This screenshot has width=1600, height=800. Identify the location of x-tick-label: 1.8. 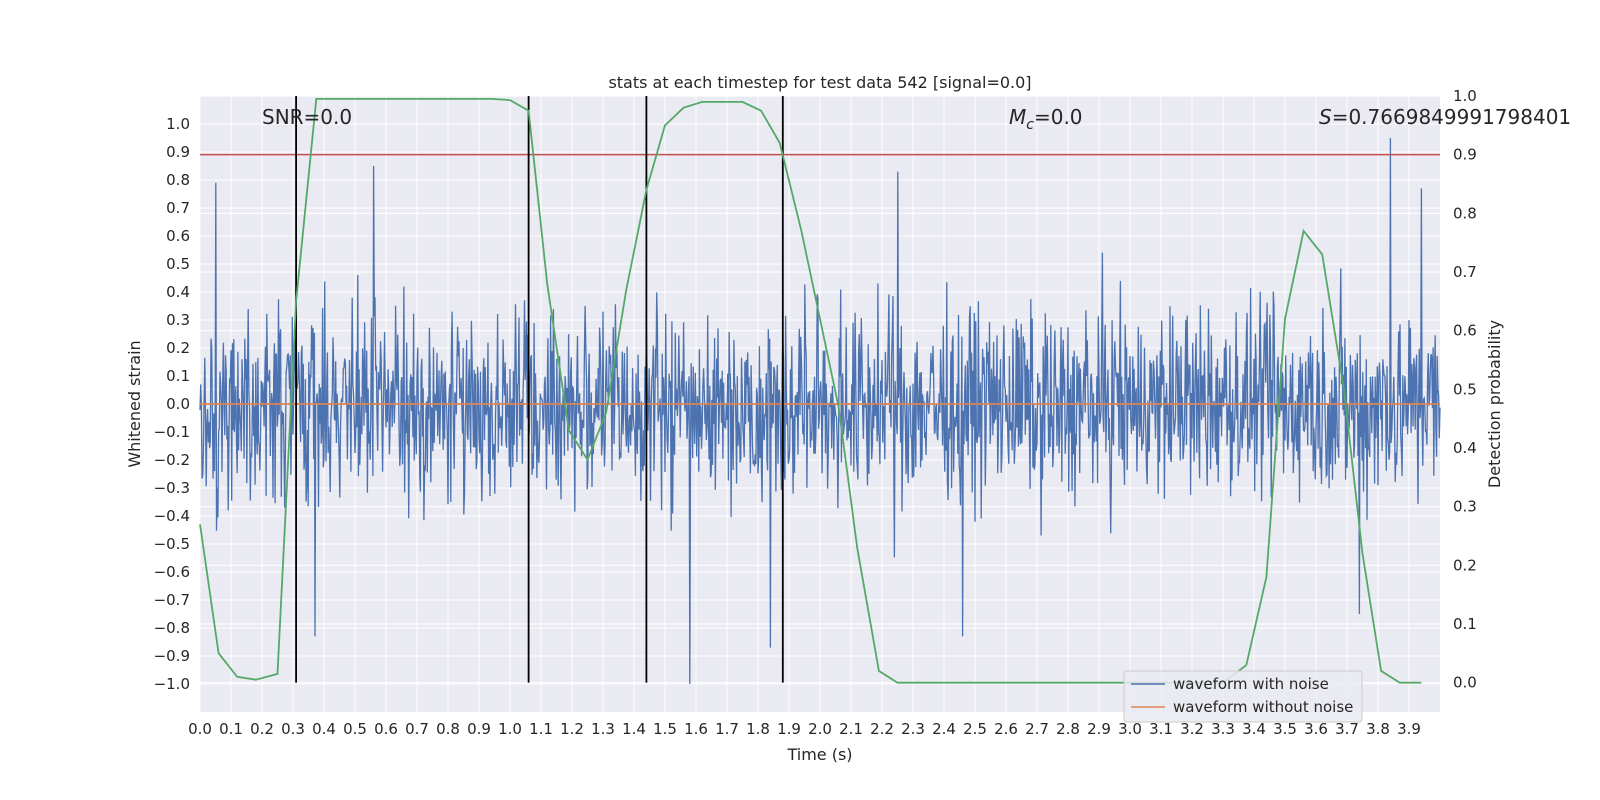
(758, 729).